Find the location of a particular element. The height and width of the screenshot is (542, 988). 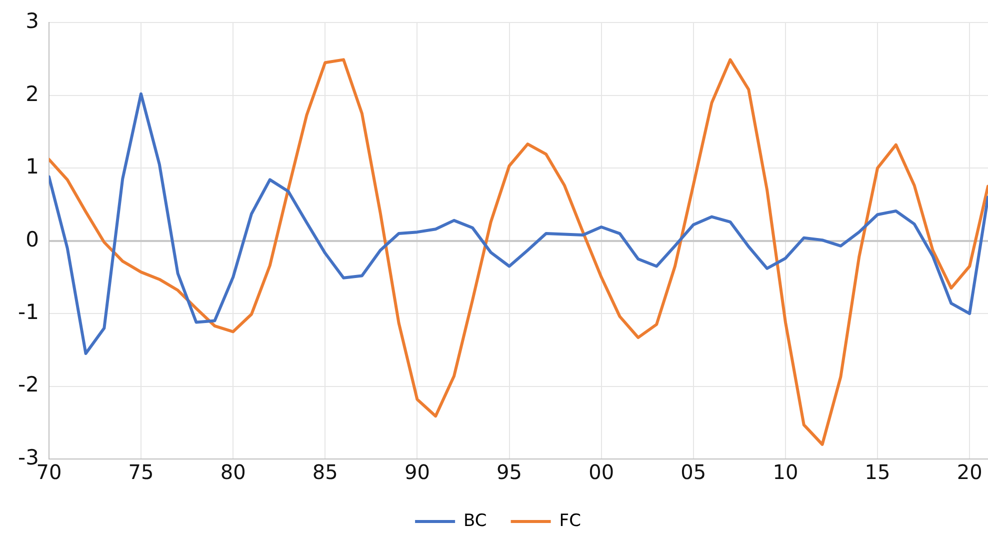

y-tick-label: 1 is located at coordinates (32, 166).